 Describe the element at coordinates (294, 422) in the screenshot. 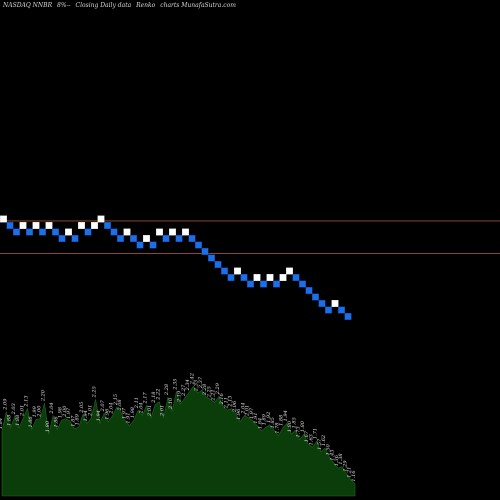

I see `volume-label: 1.85` at that location.